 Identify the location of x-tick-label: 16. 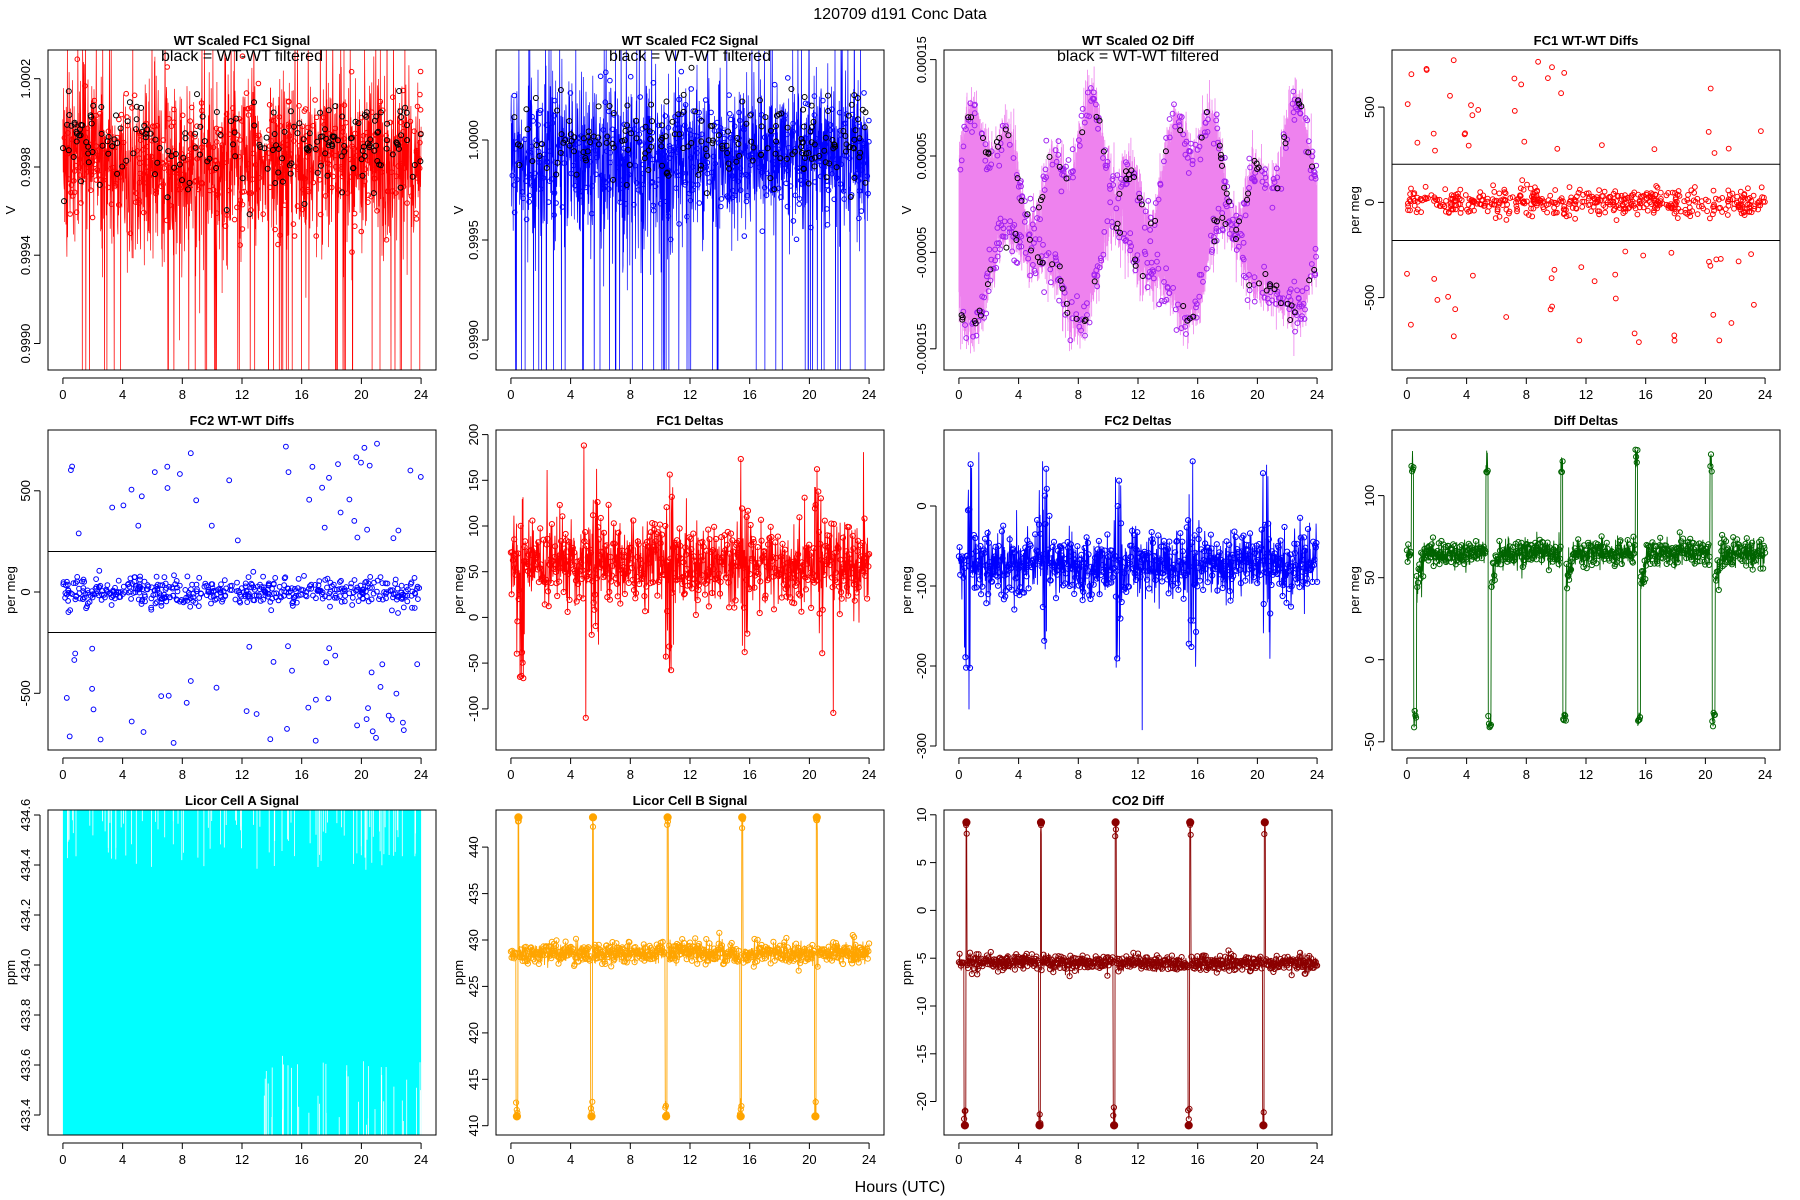
(301, 394).